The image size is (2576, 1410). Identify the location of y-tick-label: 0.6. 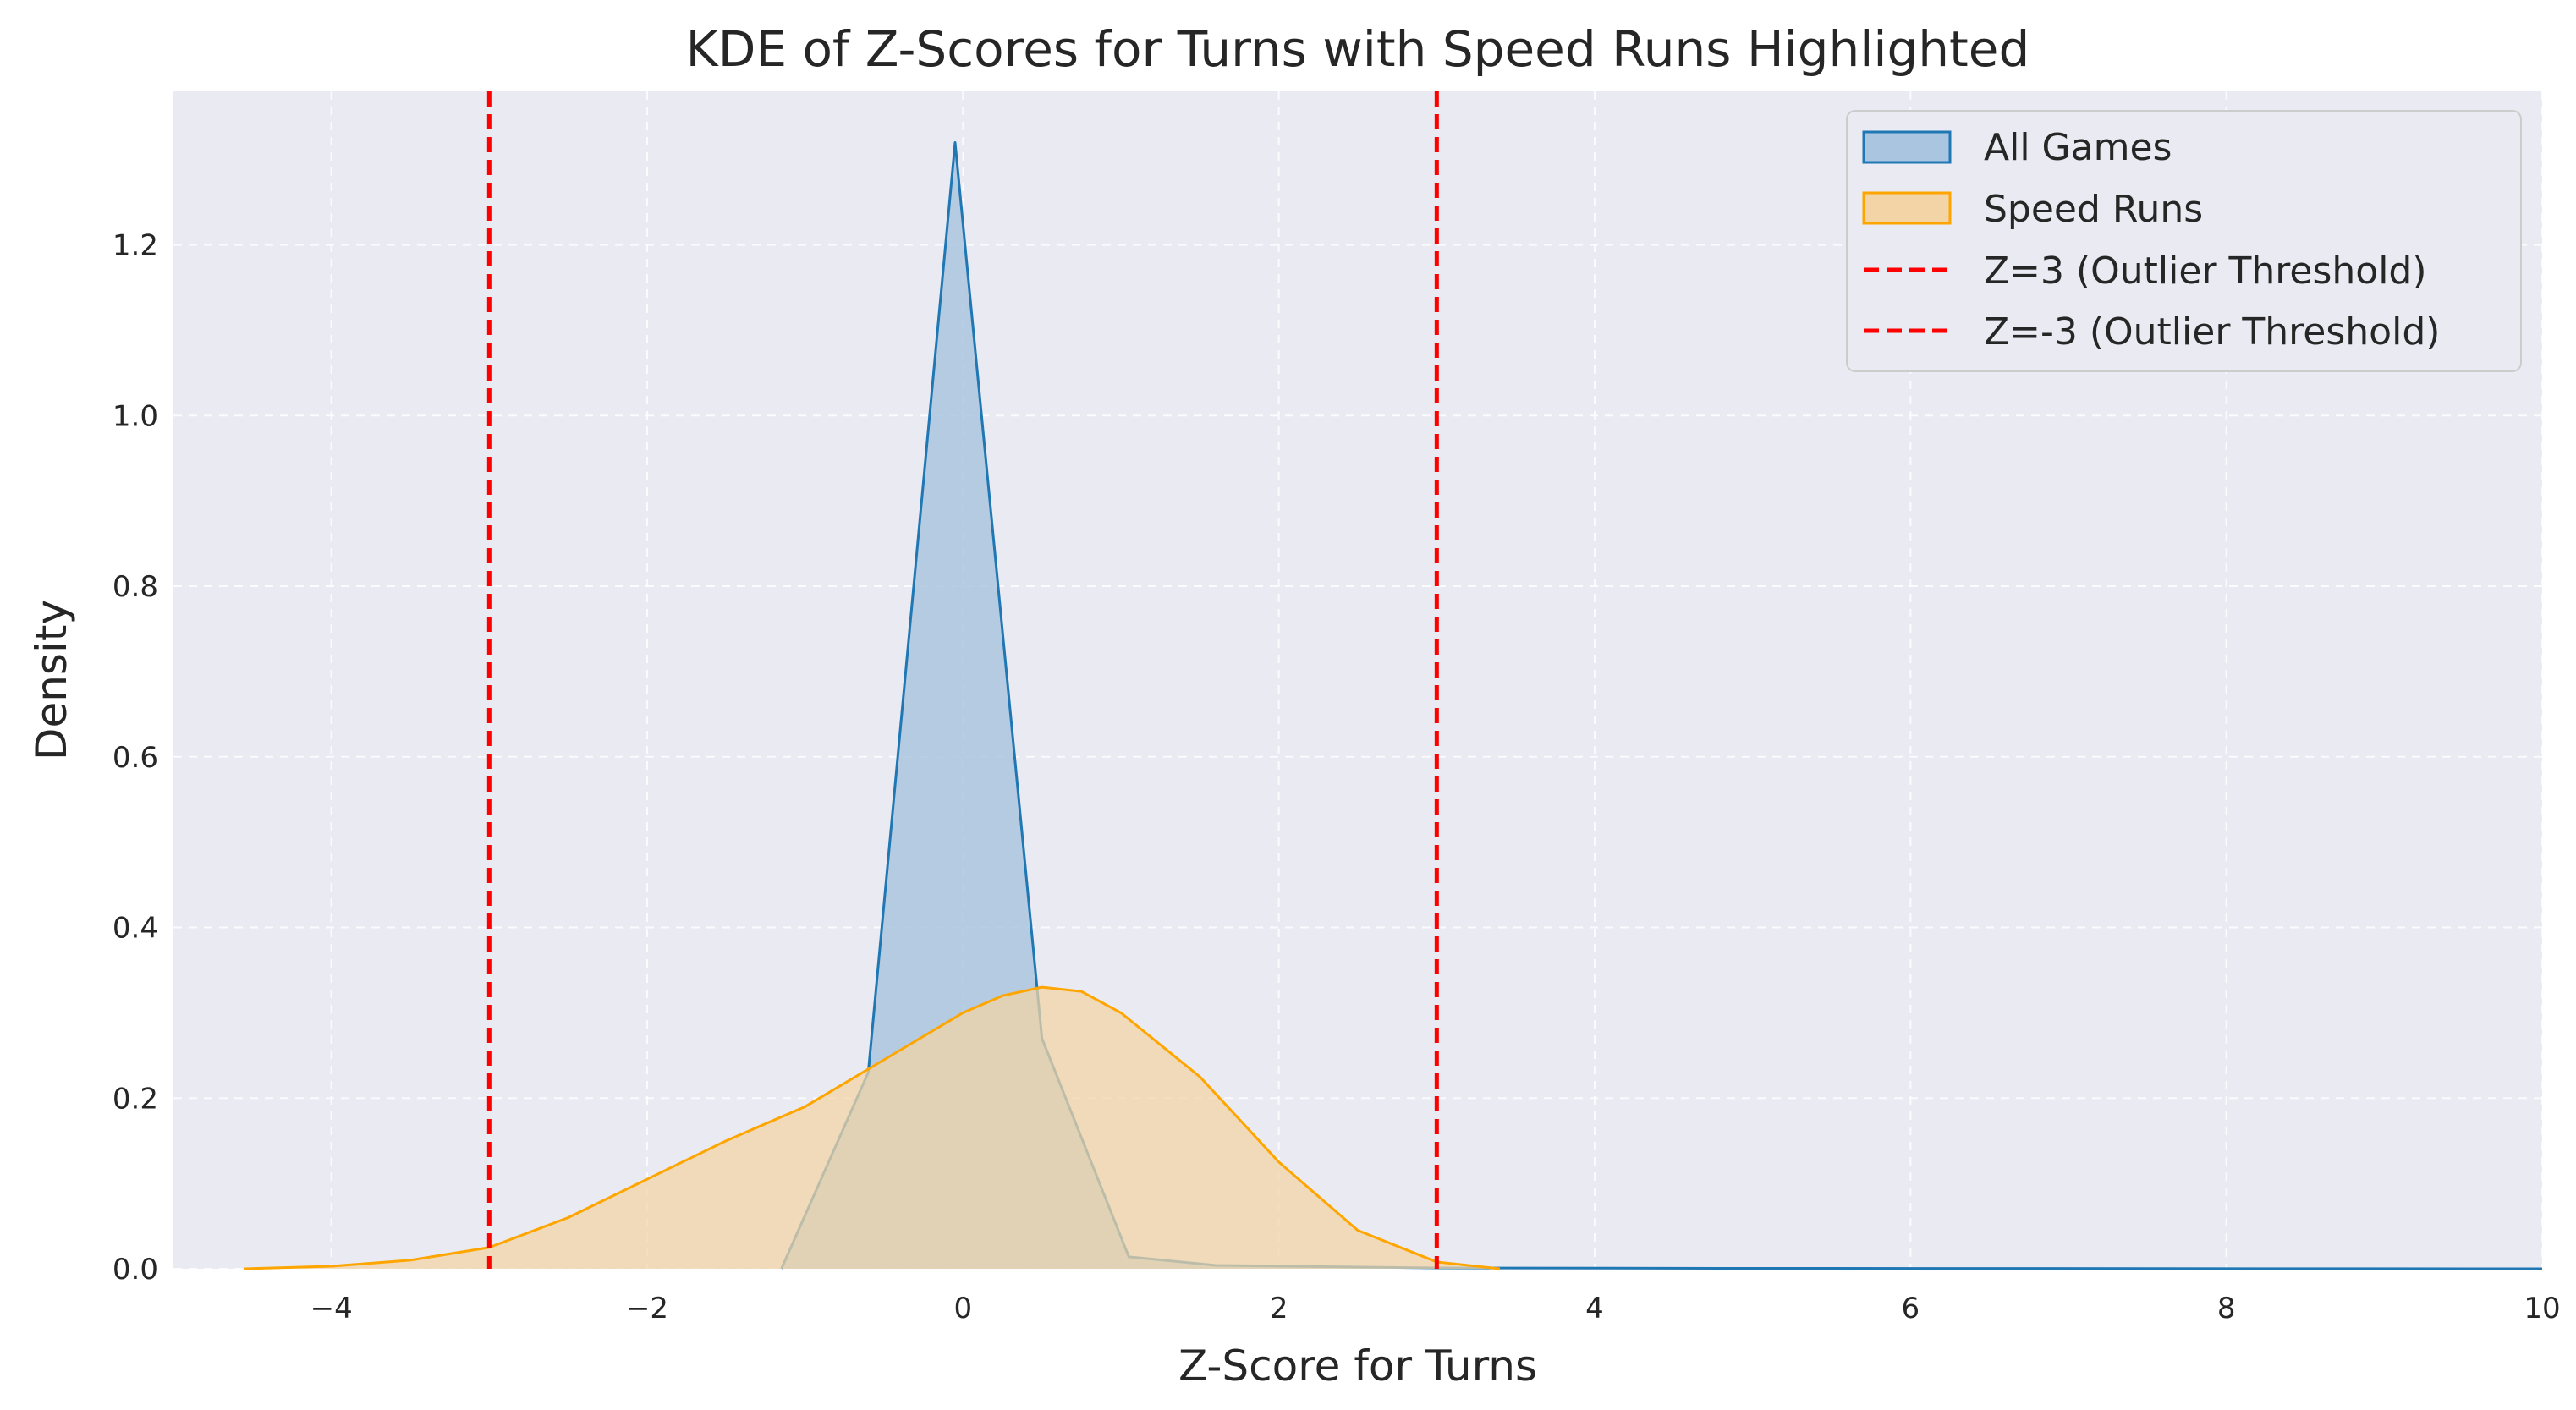
(135, 758).